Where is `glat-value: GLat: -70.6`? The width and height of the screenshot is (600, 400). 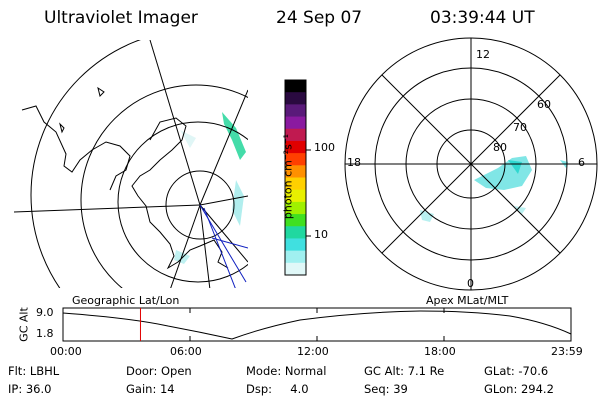 glat-value: GLat: -70.6 is located at coordinates (516, 371).